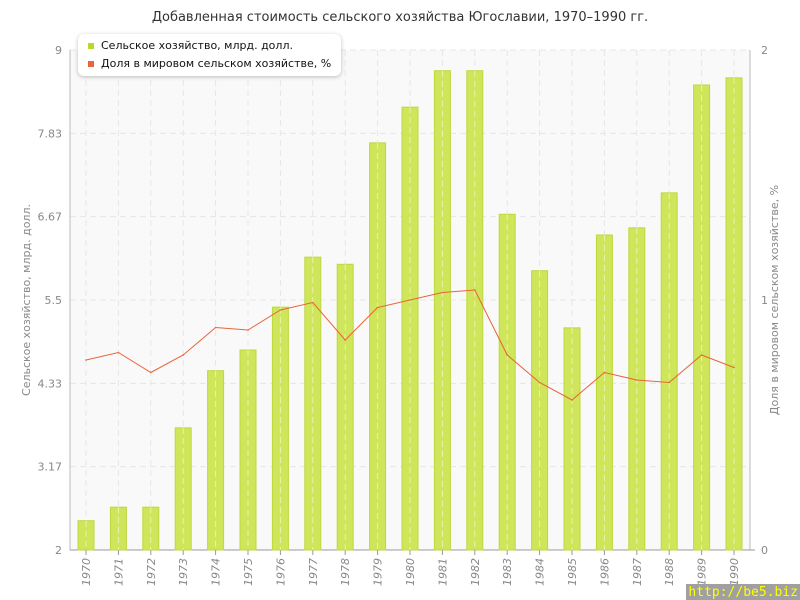  Describe the element at coordinates (91, 64) in the screenshot. I see `legend-swatch-line` at that location.